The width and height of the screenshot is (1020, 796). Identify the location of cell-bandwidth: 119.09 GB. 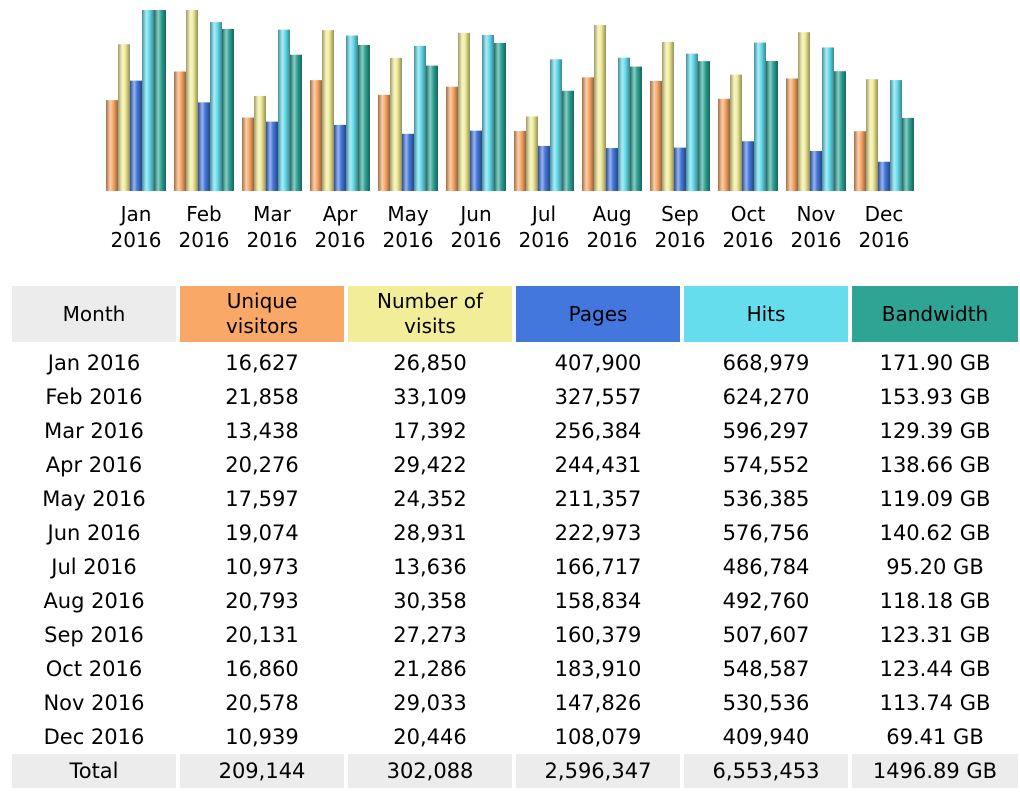
(935, 499).